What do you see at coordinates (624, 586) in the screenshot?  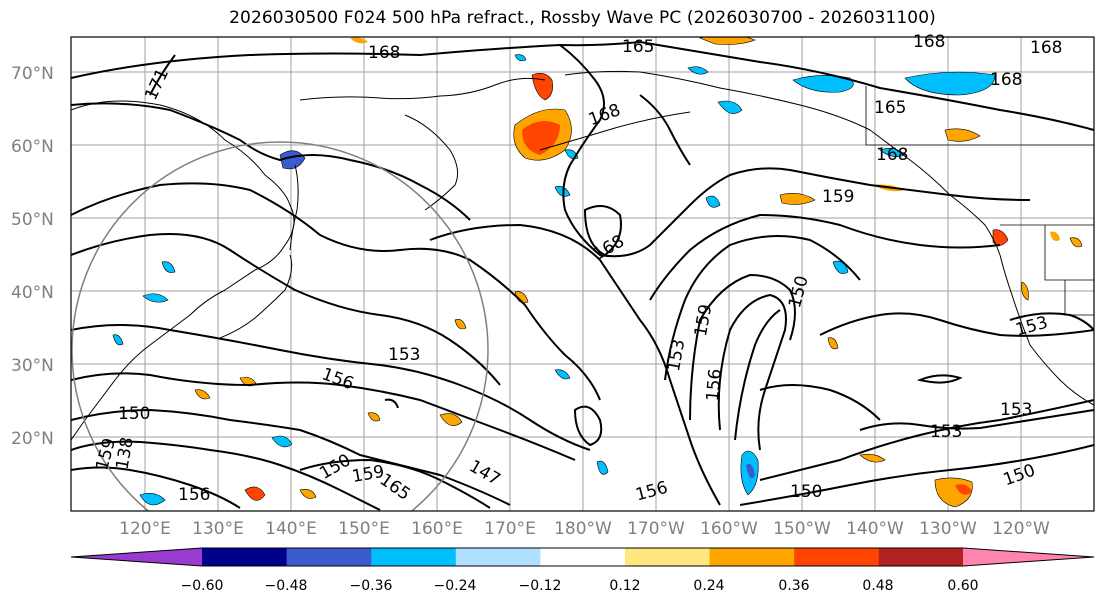 I see `colorbar-tick-label: 0.12` at bounding box center [624, 586].